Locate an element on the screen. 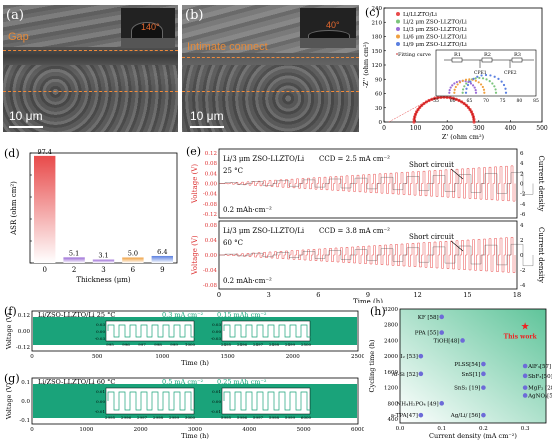 This screenshot has height=443, width=554. d-bar-label: 97.4 is located at coordinates (44, 152).